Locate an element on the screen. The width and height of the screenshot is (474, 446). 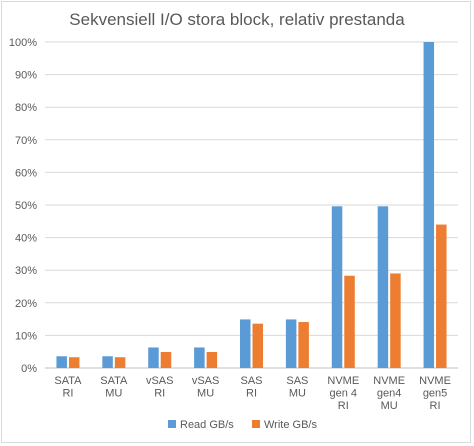
y-tick-label: 30% is located at coordinates (26, 271).